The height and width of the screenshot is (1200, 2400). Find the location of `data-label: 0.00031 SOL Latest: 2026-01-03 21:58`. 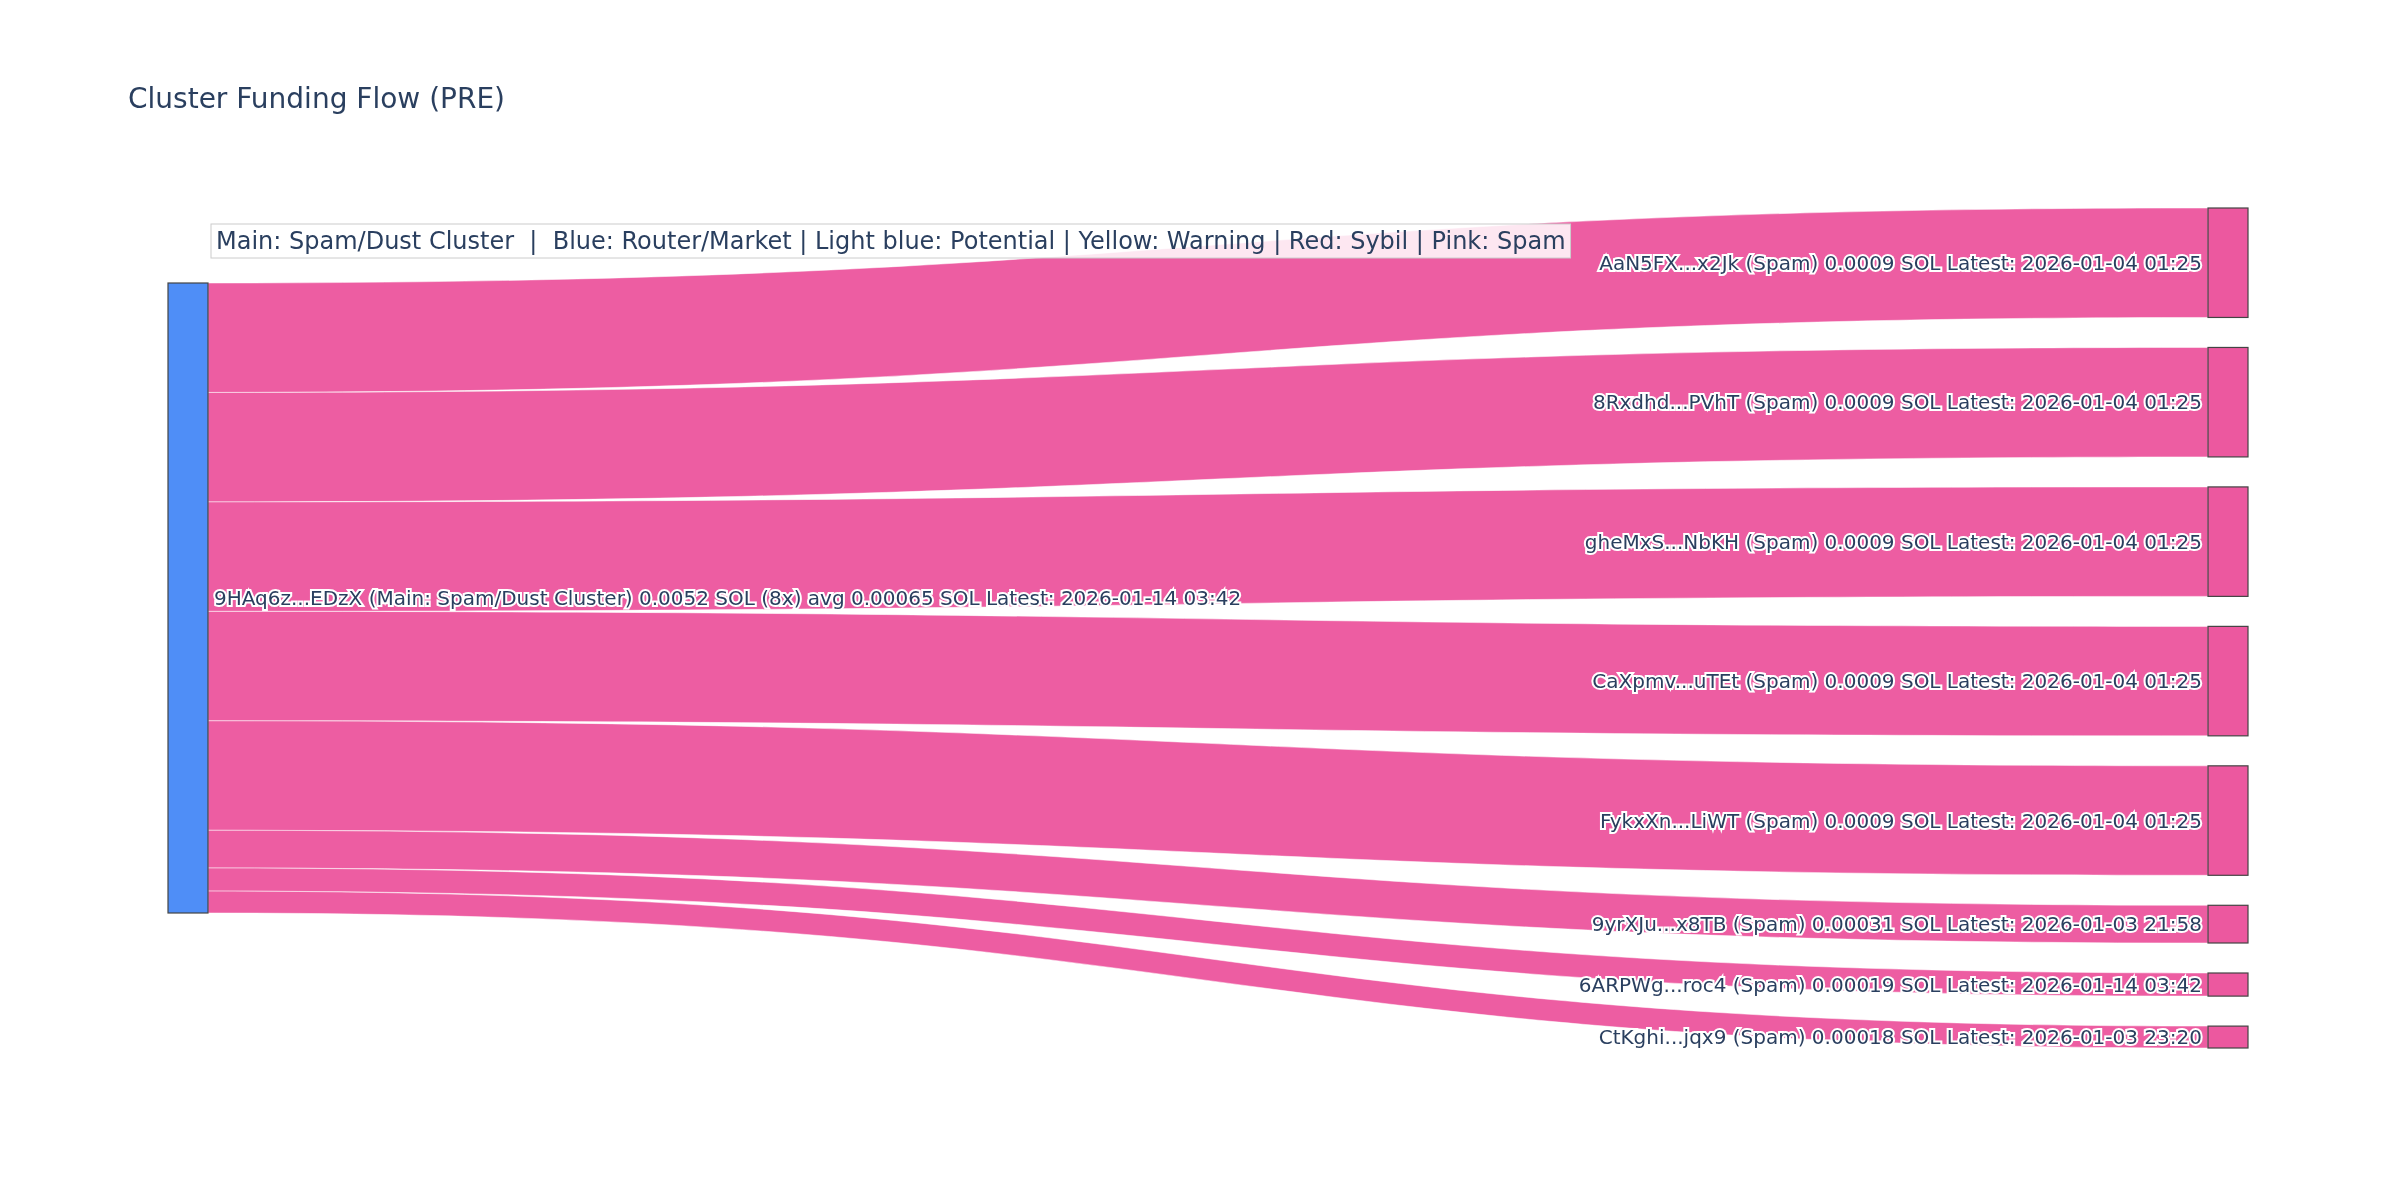

data-label: 0.00031 SOL Latest: 2026-01-03 21:58 is located at coordinates (2006, 924).